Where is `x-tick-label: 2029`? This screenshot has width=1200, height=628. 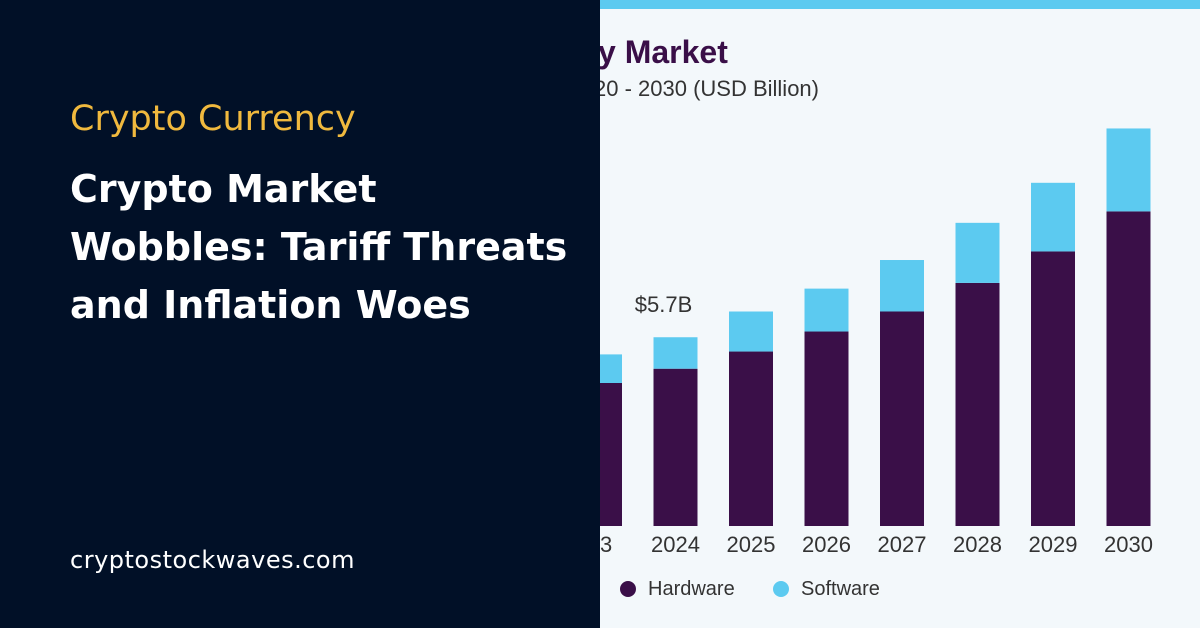
x-tick-label: 2029 is located at coordinates (1053, 544).